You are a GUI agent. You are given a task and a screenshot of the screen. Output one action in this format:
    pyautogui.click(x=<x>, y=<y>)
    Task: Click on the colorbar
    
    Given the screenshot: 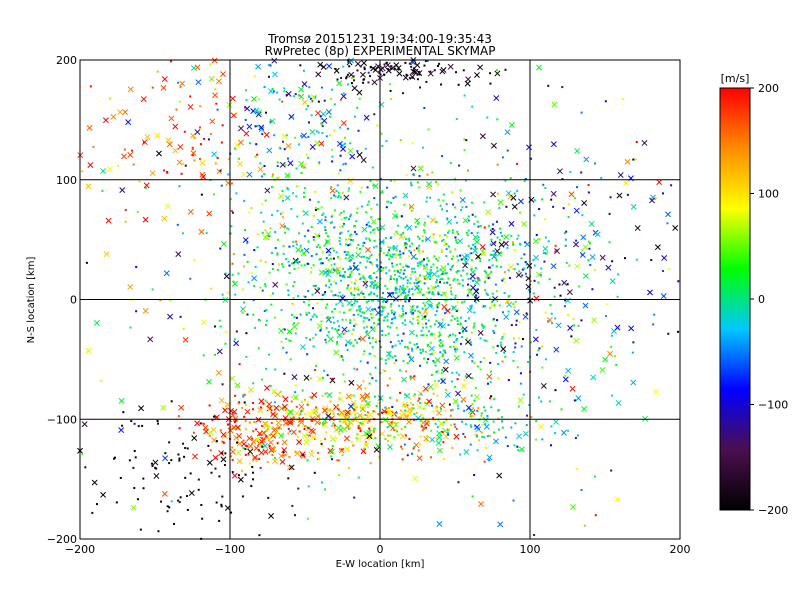 What is the action you would take?
    pyautogui.click(x=735, y=299)
    